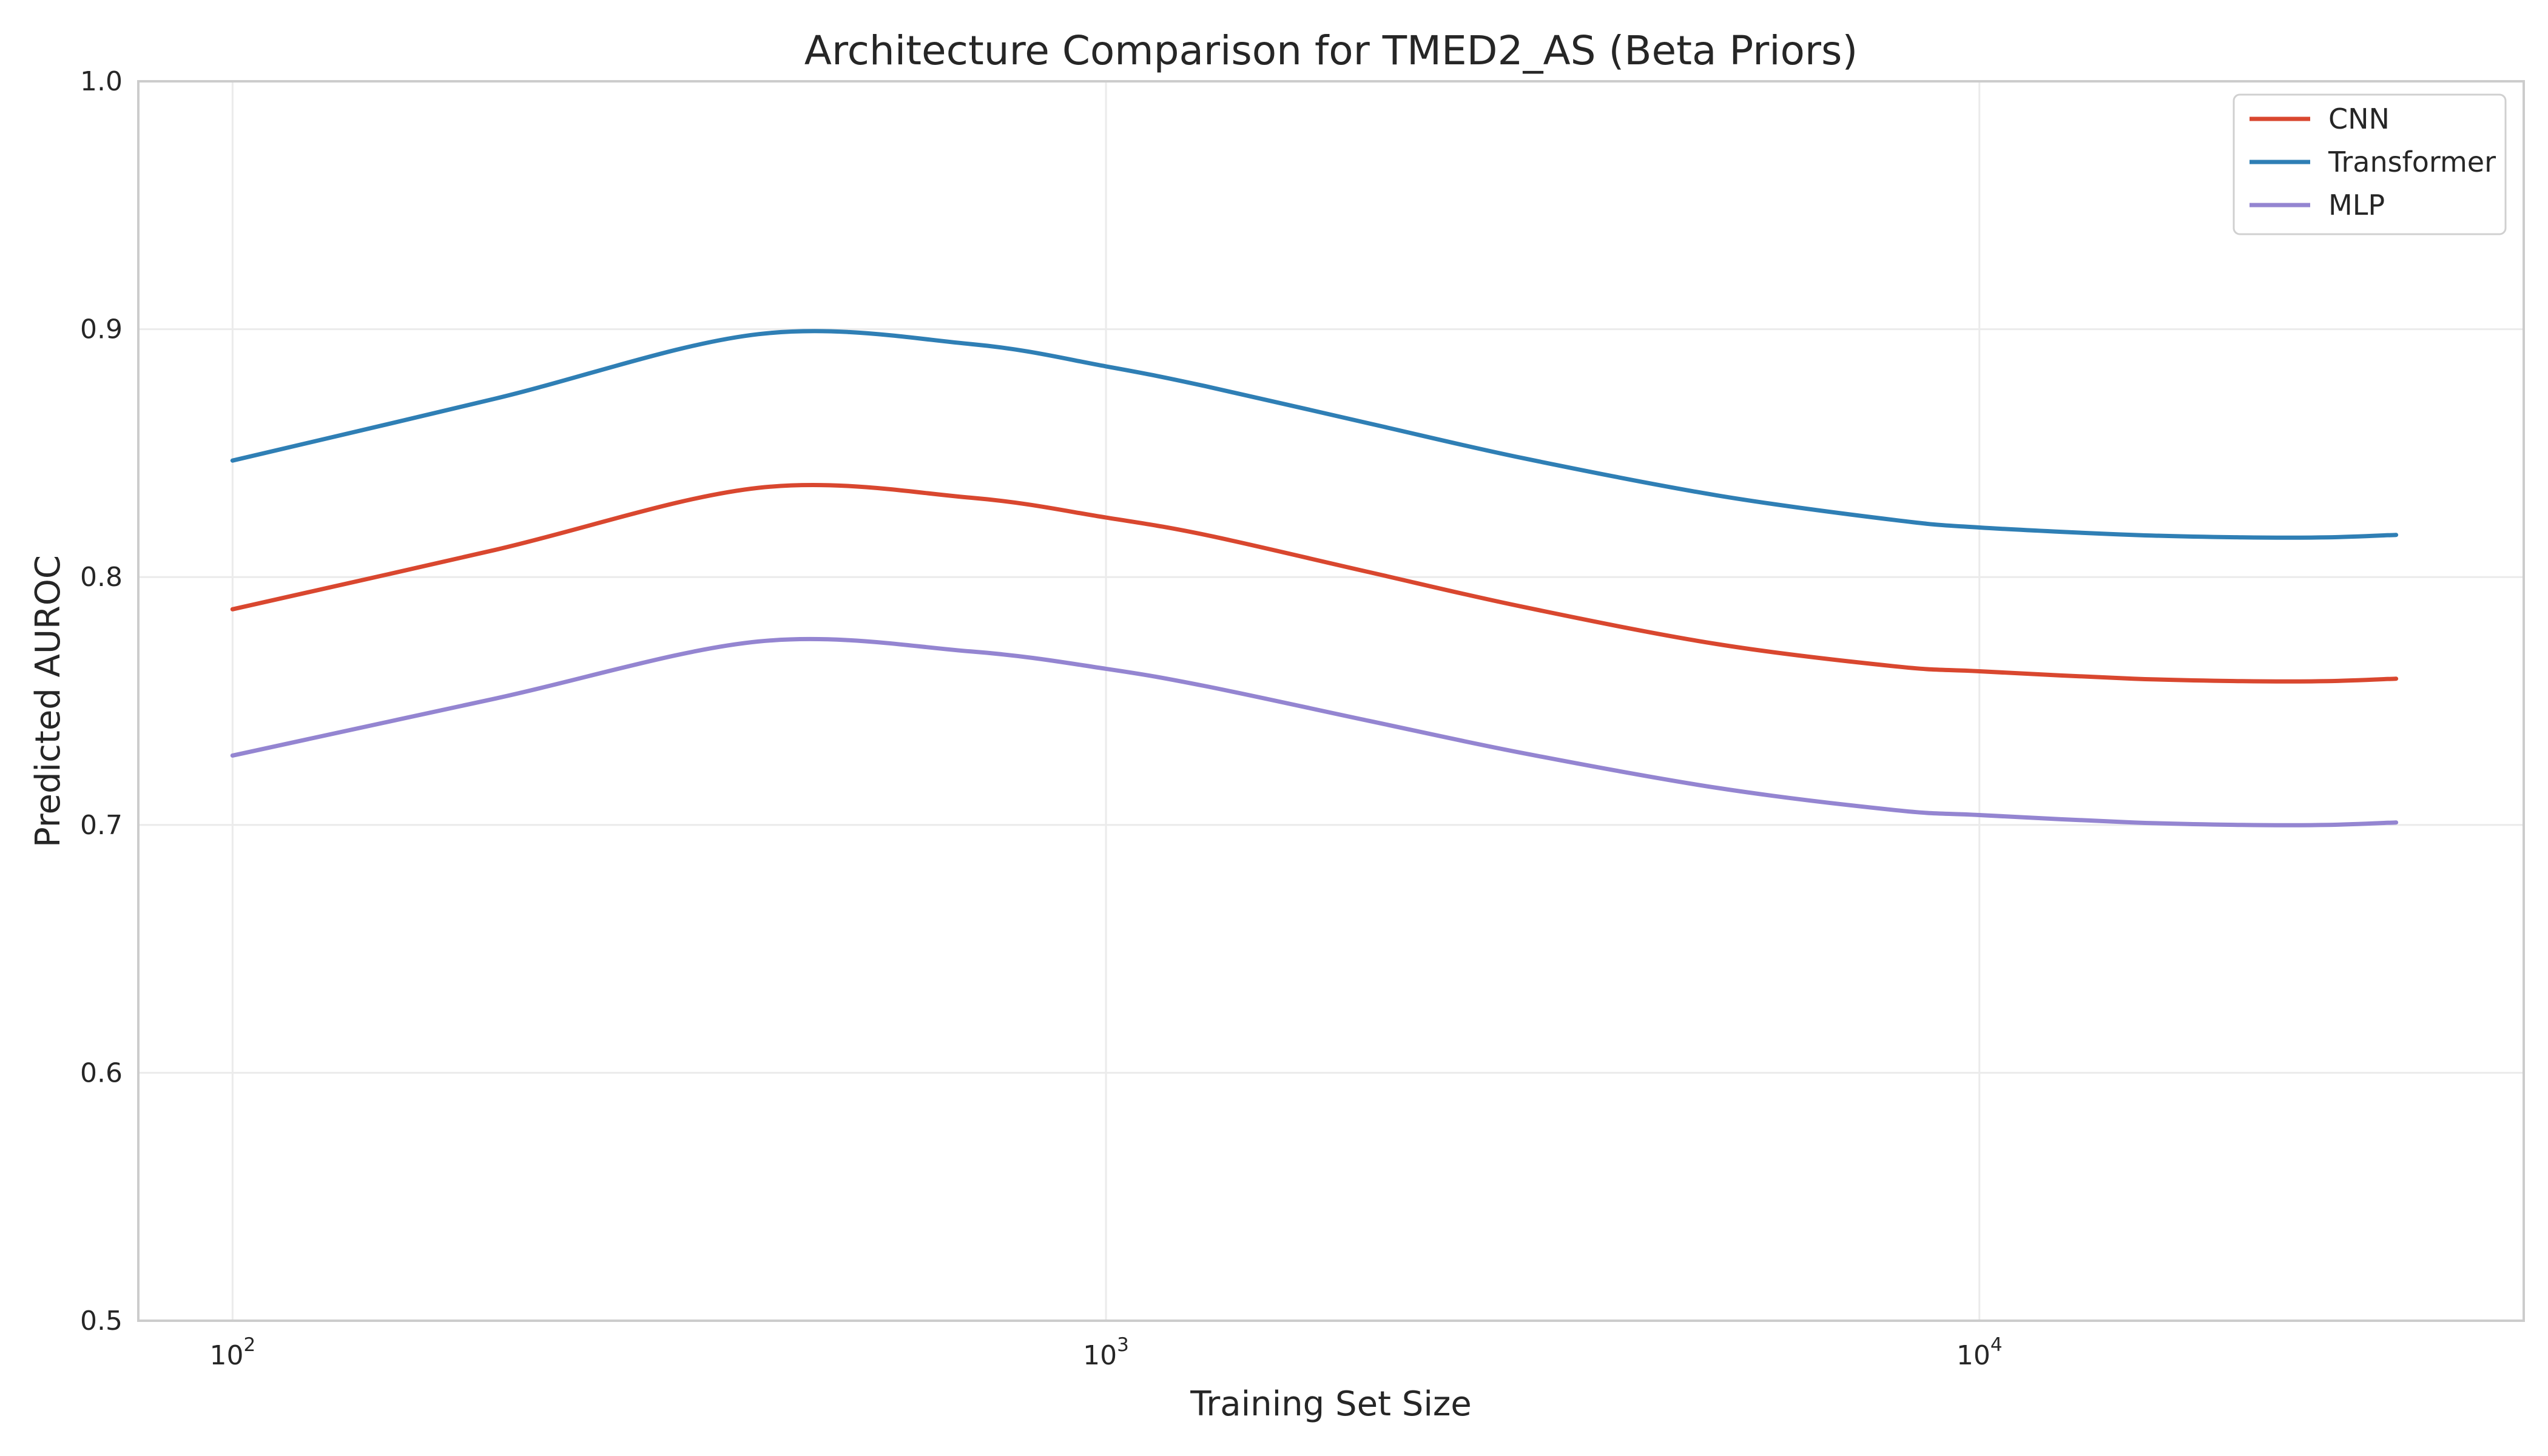  I want to click on legend-box, so click(2370, 164).